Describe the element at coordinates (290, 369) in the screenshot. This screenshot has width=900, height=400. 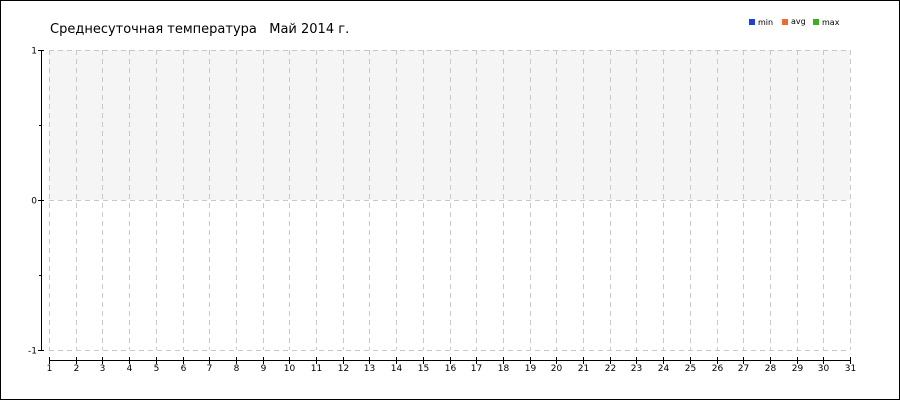
I see `x-tick-label: 10` at that location.